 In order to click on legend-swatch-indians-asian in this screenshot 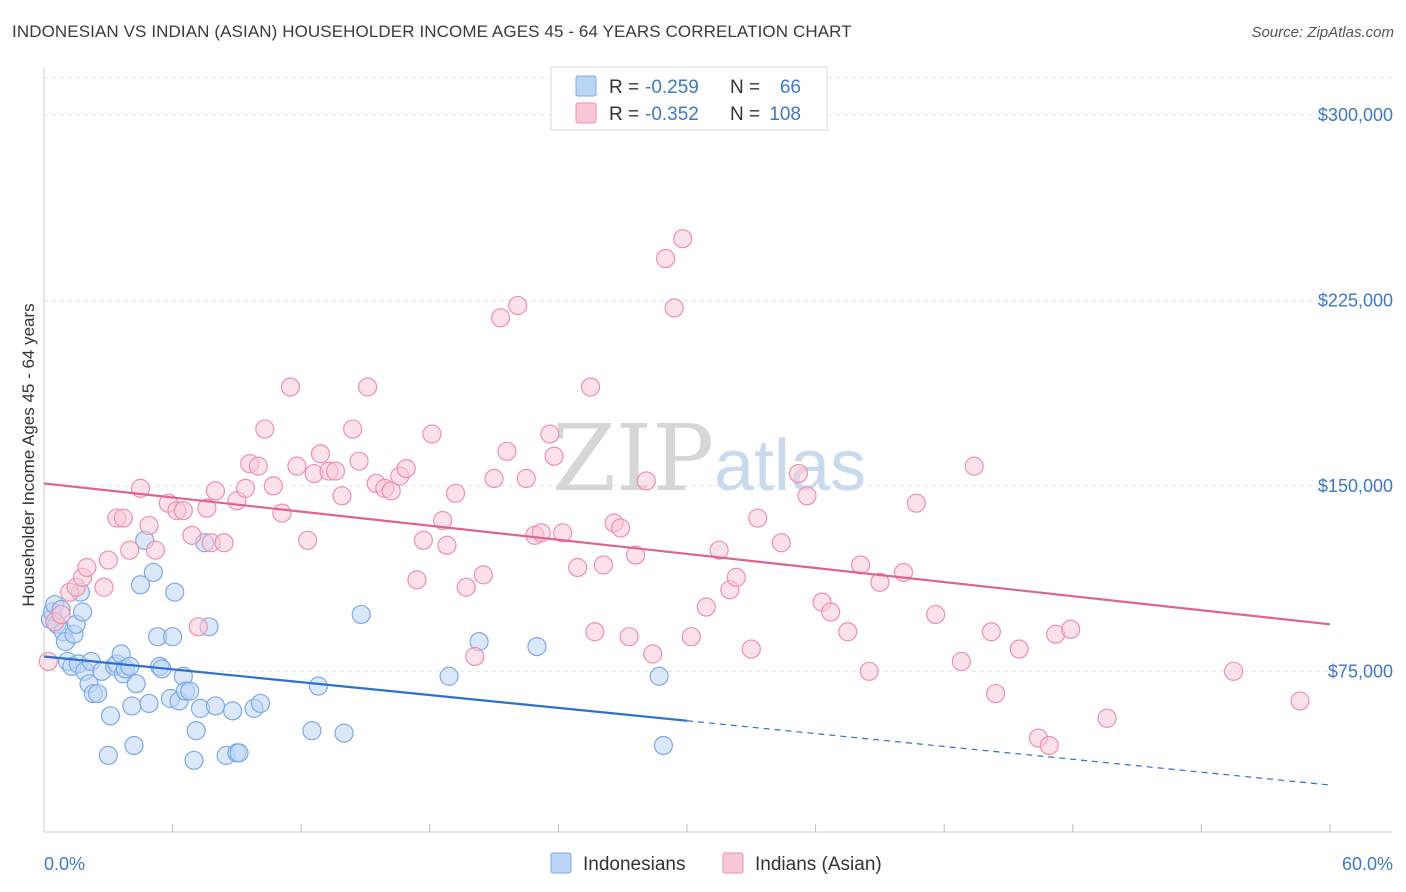, I will do `click(586, 113)`.